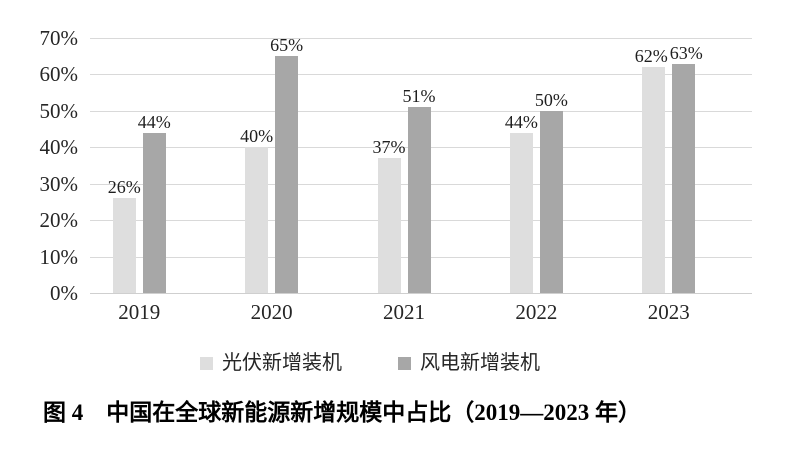 The height and width of the screenshot is (450, 800). Describe the element at coordinates (257, 220) in the screenshot. I see `bar-2020-solar-pv` at that location.